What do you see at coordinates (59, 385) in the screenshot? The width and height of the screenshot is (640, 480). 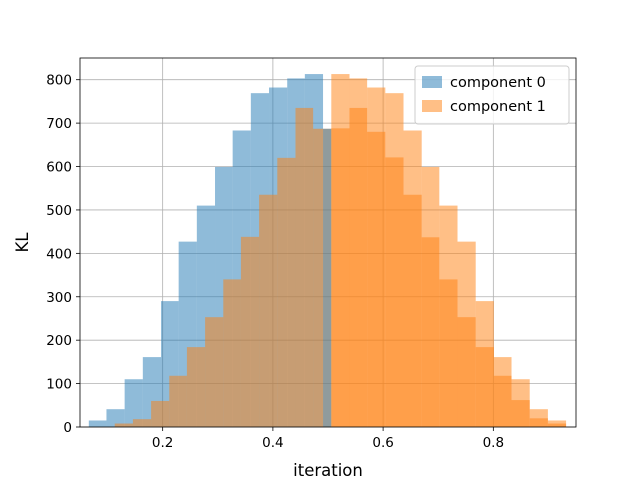 I see `y-tick-label: 100` at bounding box center [59, 385].